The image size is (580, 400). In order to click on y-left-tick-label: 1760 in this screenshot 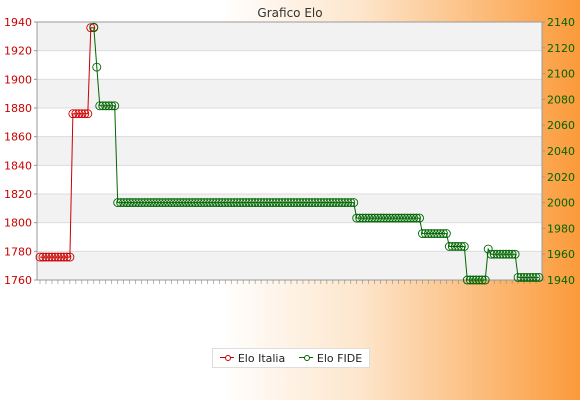, I will do `click(18, 280)`.